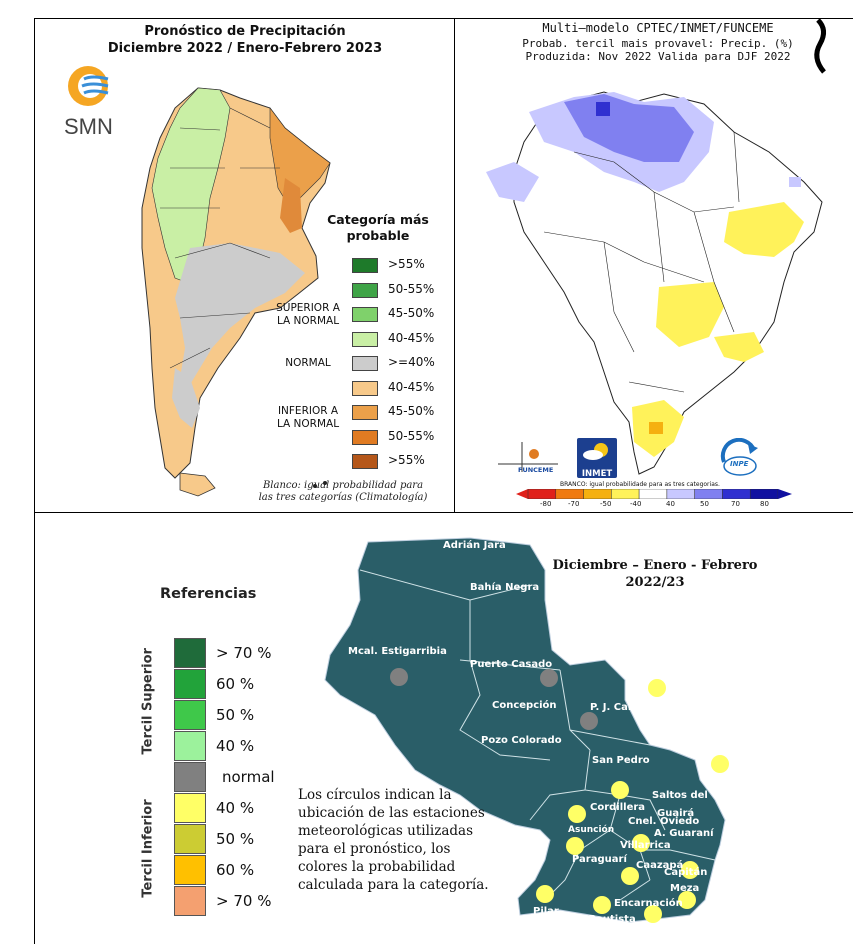  I want to click on argentina-note-line2: las tres categorías (Climatología), so click(343, 497).